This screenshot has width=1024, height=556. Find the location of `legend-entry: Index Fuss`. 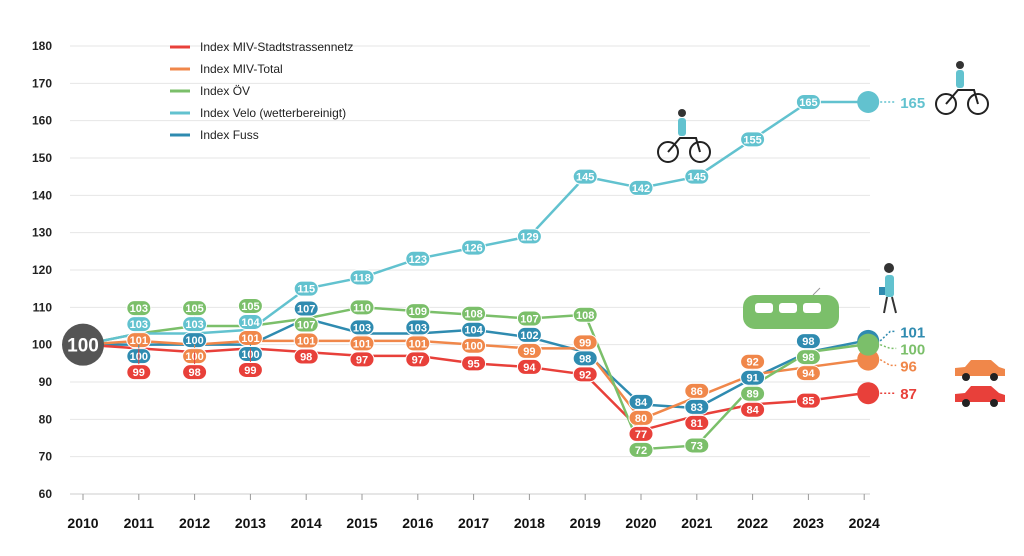

legend-entry: Index Fuss is located at coordinates (229, 135).